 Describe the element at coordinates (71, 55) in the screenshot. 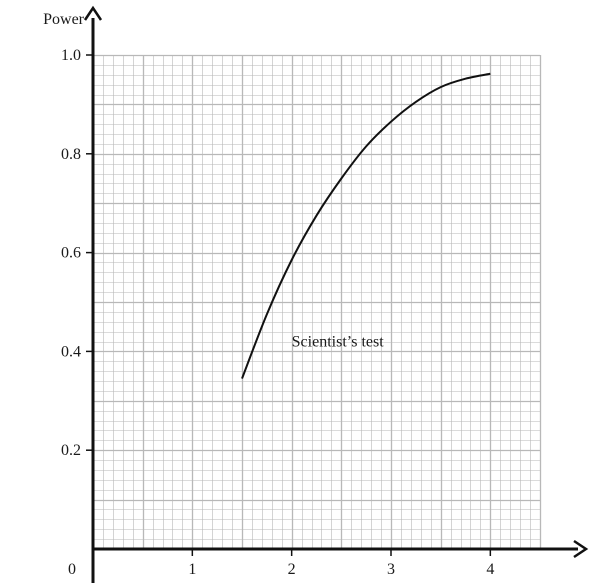

I see `y-tick-label: 1.0` at that location.